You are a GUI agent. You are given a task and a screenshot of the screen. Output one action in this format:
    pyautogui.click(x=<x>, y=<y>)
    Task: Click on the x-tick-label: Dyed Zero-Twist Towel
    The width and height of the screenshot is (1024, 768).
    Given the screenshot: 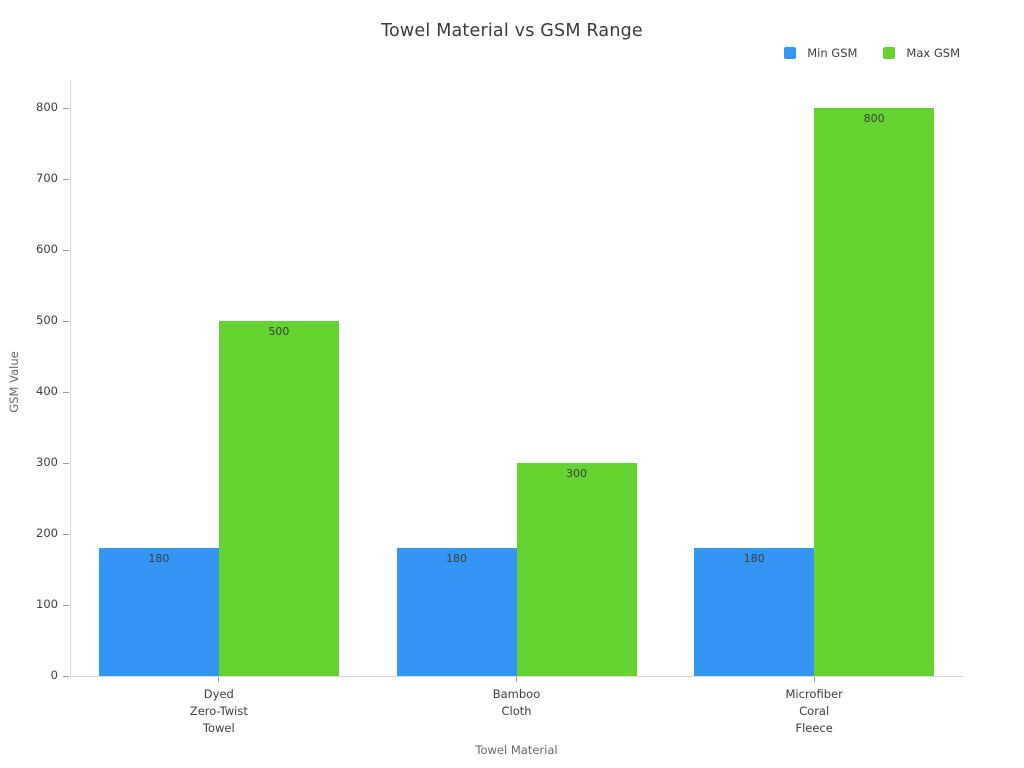 What is the action you would take?
    pyautogui.click(x=218, y=711)
    